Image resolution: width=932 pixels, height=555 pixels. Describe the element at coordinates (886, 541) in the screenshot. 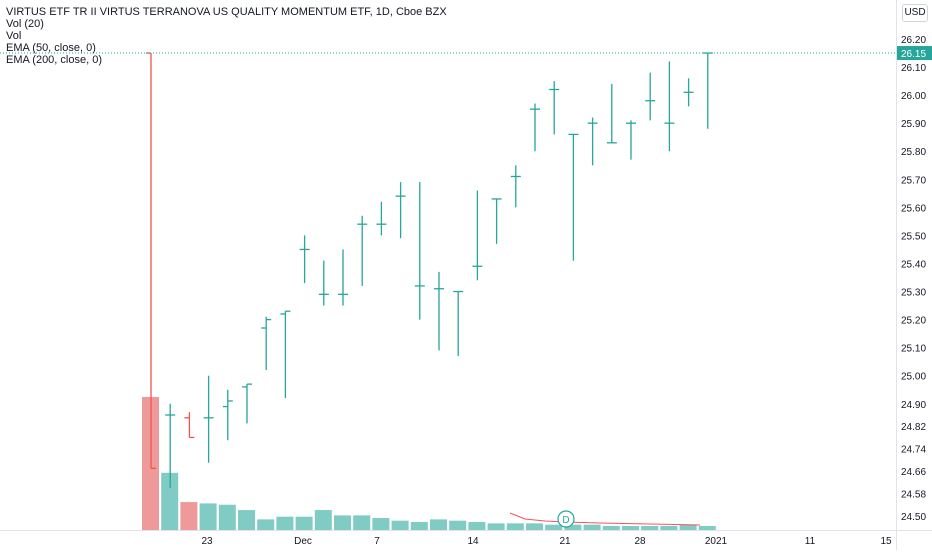

I see `time-tick-label: 15` at that location.